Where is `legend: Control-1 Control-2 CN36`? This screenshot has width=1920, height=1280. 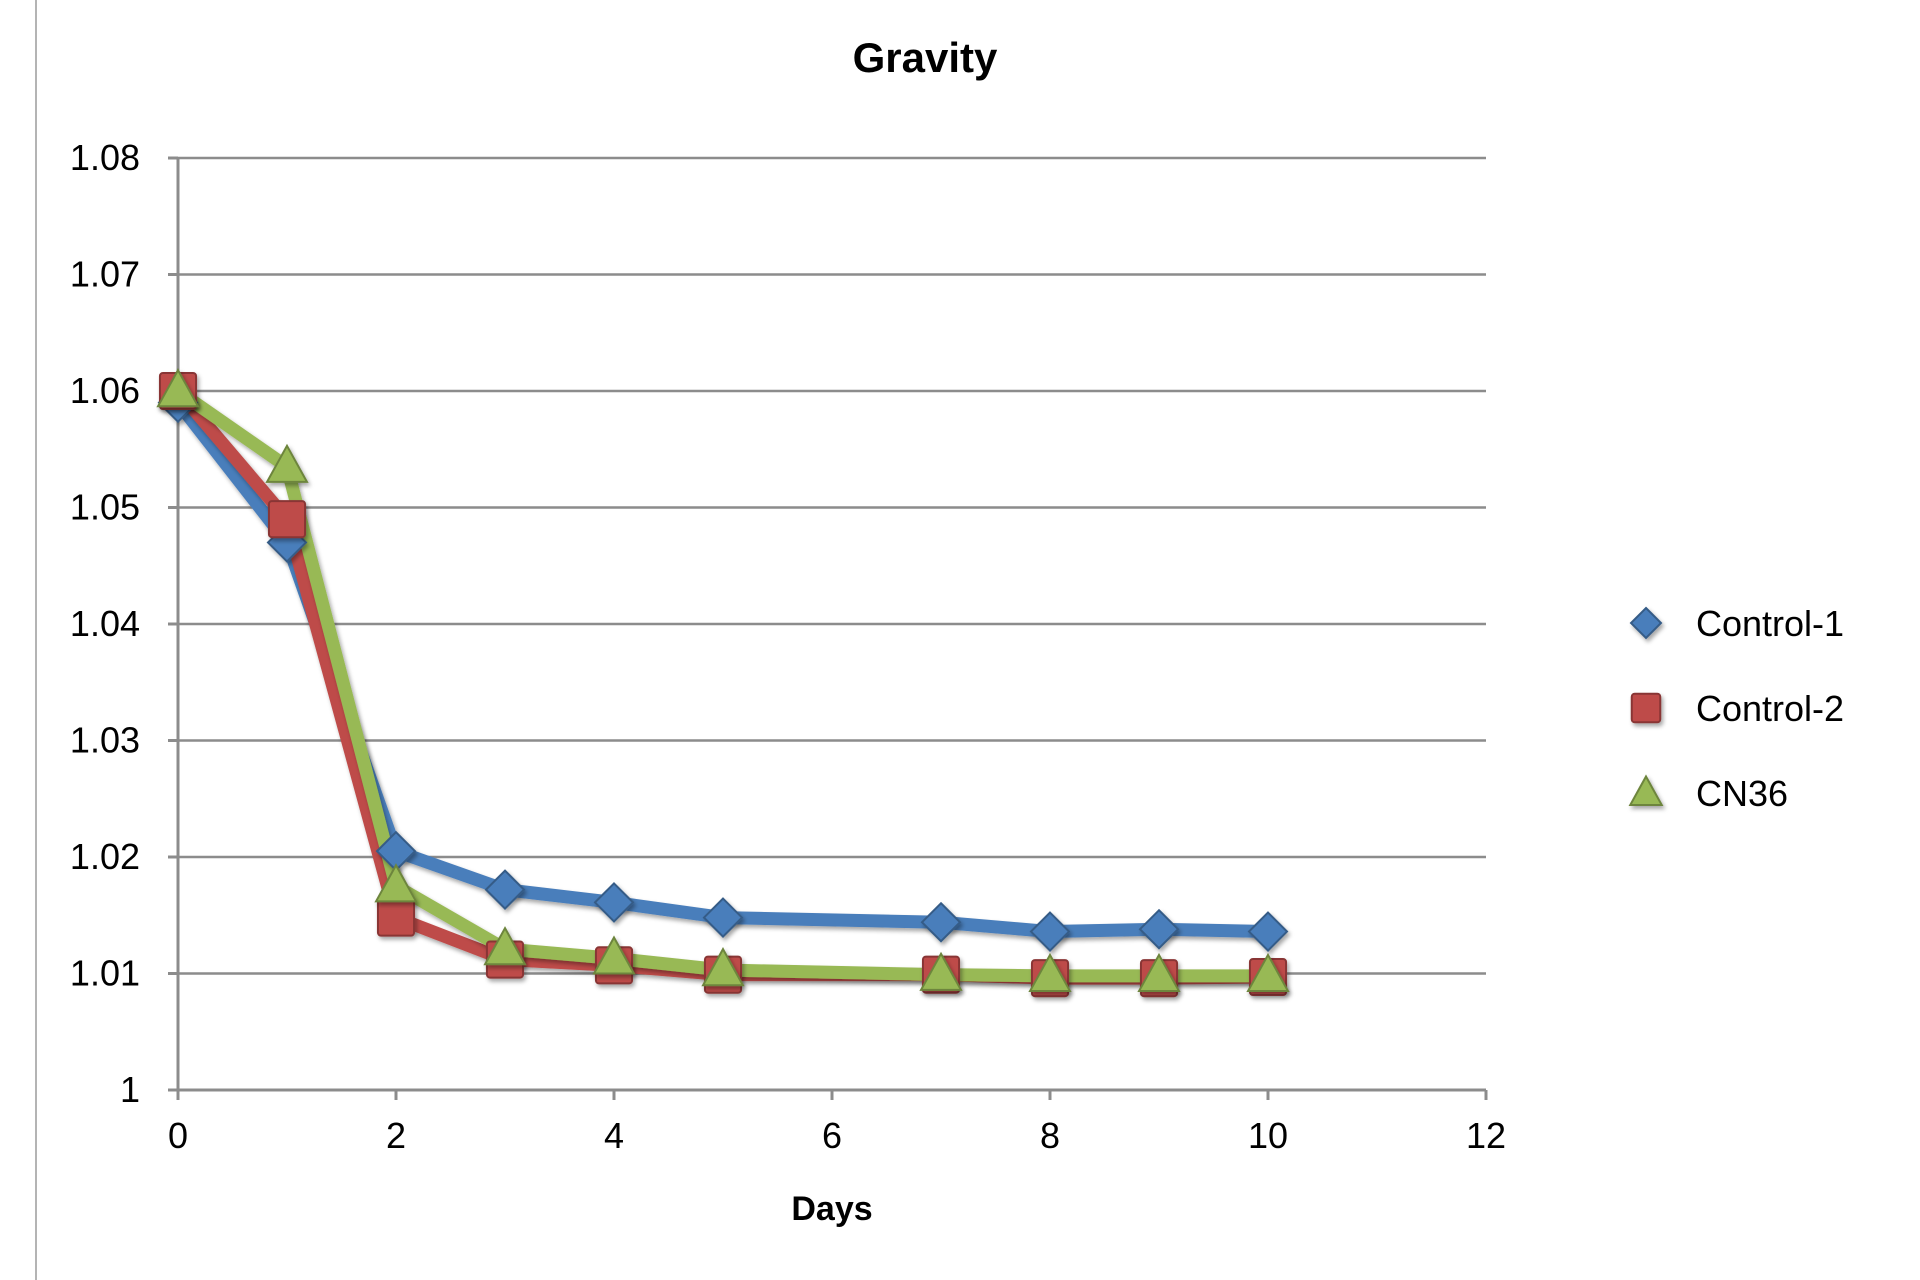 legend: Control-1 Control-2 CN36 is located at coordinates (1719, 708).